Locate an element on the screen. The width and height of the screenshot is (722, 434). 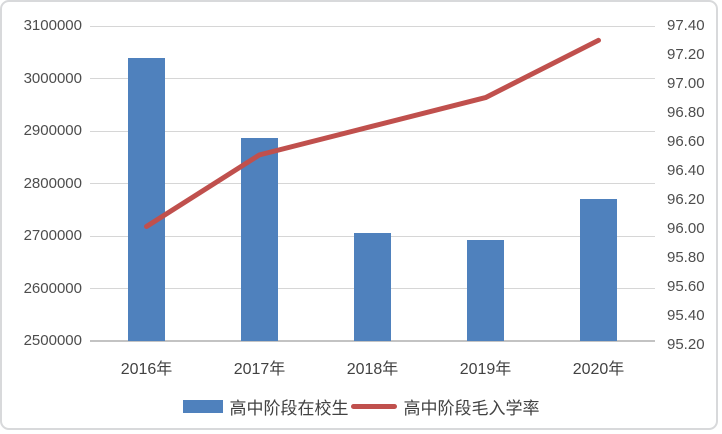
right-axis-tick-label: 95.40 is located at coordinates (686, 315).